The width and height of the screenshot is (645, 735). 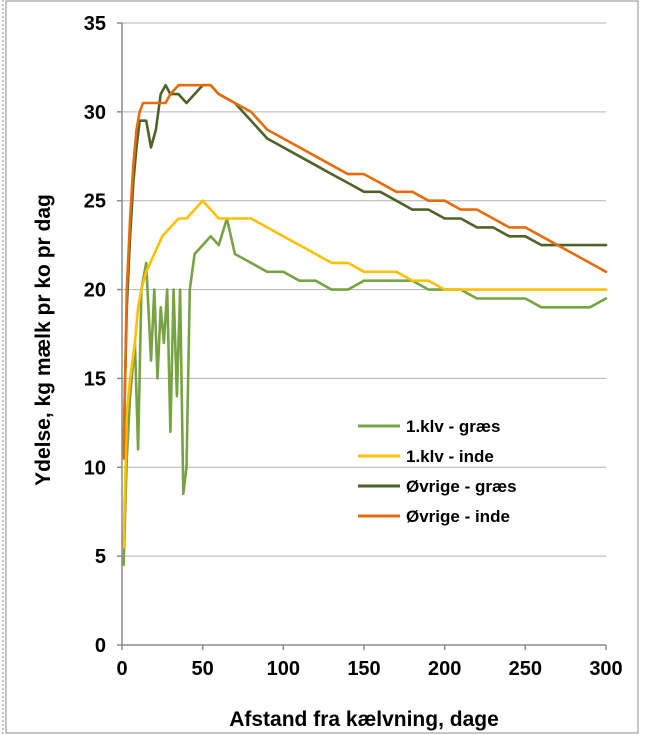 What do you see at coordinates (364, 719) in the screenshot?
I see `x-axis-label: Afstand fra kælvning, dage` at bounding box center [364, 719].